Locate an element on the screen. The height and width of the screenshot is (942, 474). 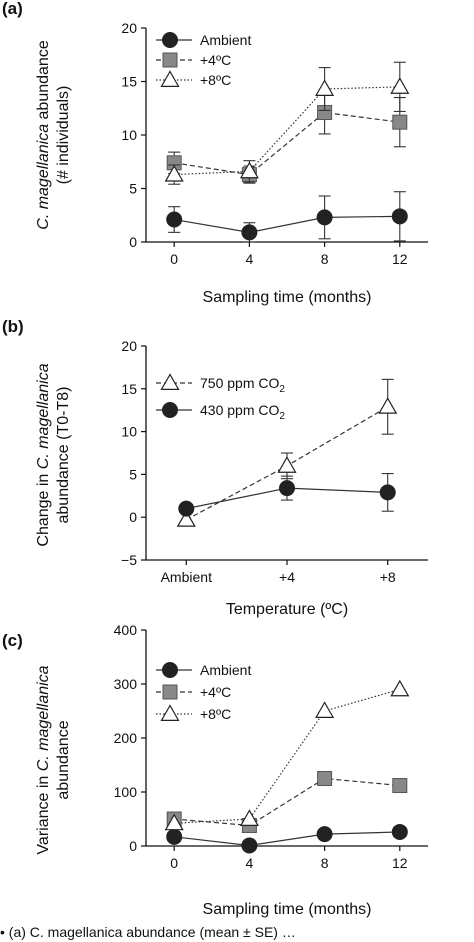
panel-a-xlabel: Sampling time (months) is located at coordinates (287, 297).